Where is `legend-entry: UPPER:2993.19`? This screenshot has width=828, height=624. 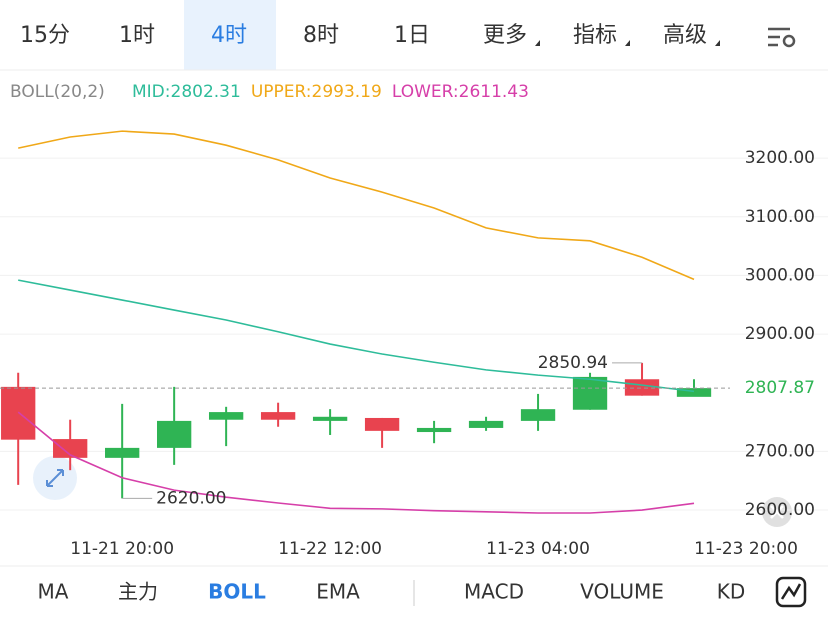 legend-entry: UPPER:2993.19 is located at coordinates (316, 92).